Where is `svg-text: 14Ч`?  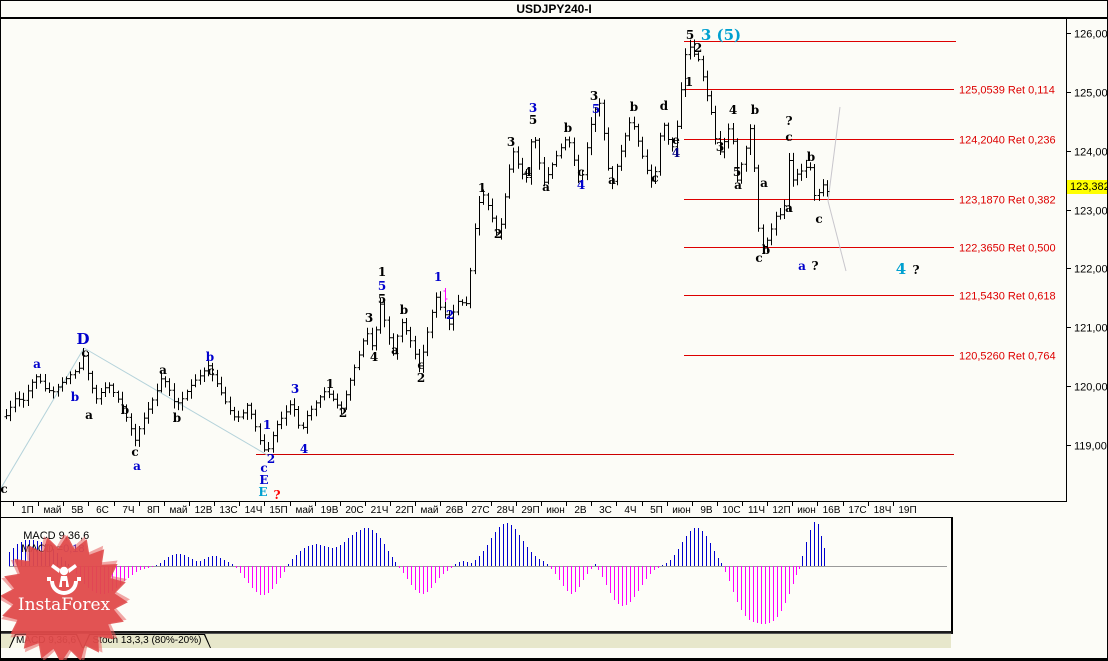 svg-text: 14Ч is located at coordinates (254, 510).